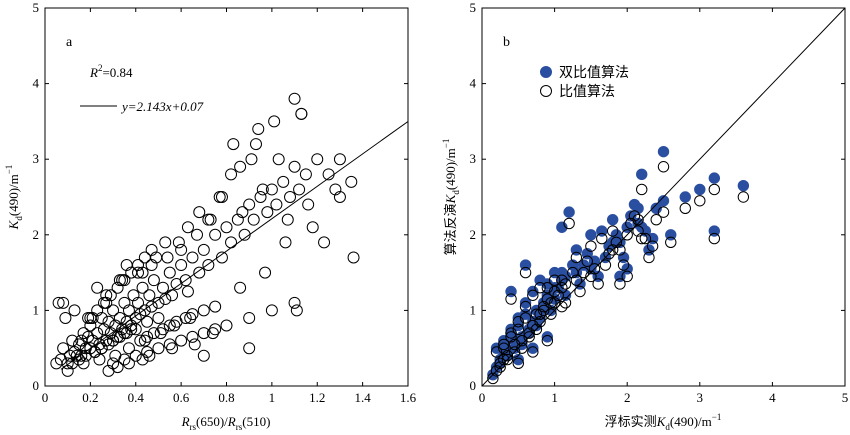 This screenshot has height=435, width=850. What do you see at coordinates (456, 192) in the screenshot?
I see `ylabel-sub: d` at bounding box center [456, 192].